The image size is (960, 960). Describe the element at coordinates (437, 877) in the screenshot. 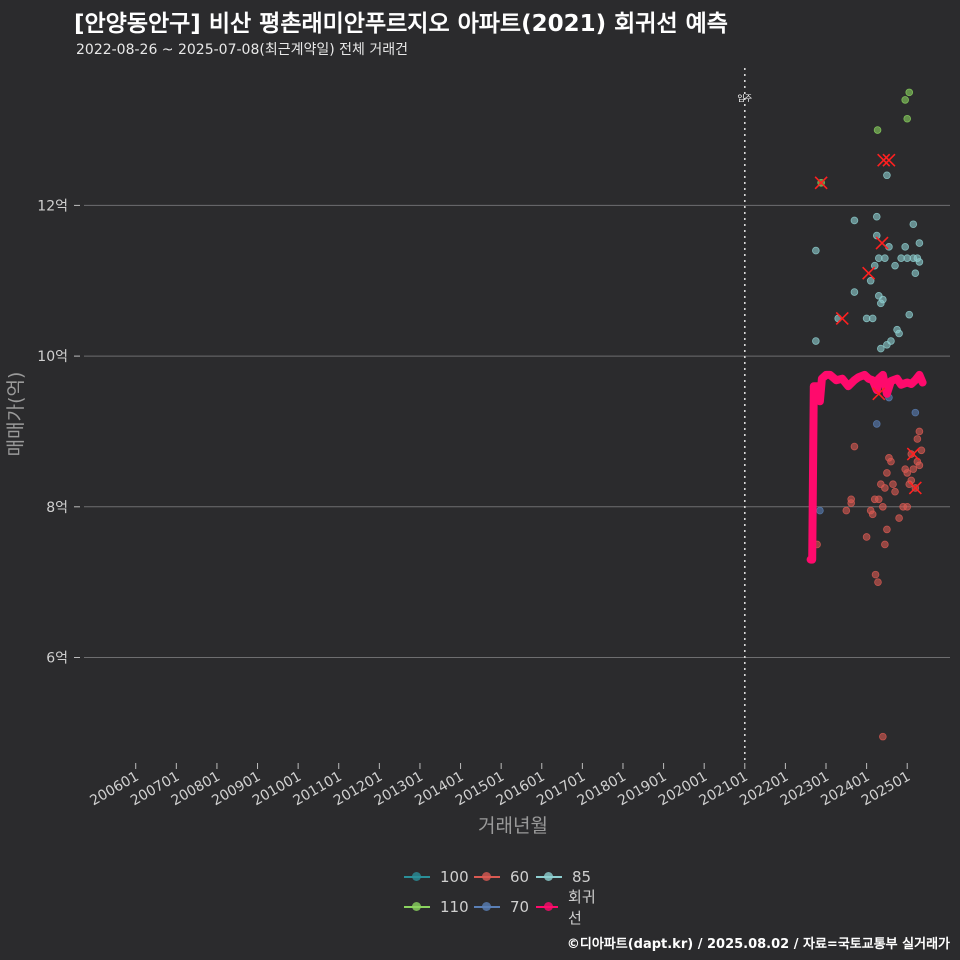

I see `legend-item: 100` at that location.